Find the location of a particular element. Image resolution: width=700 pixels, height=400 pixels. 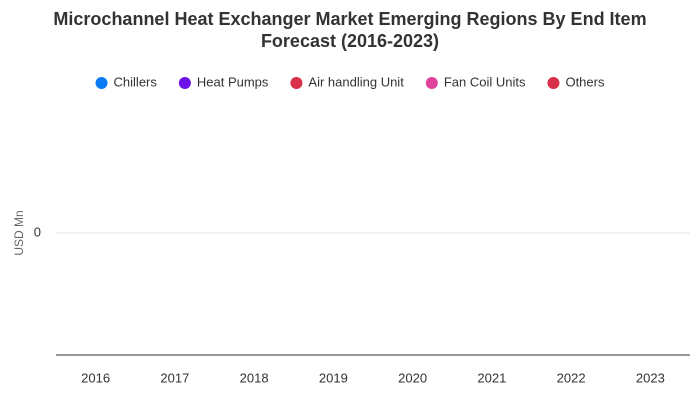

legend-label: Air handling Unit is located at coordinates (356, 81).